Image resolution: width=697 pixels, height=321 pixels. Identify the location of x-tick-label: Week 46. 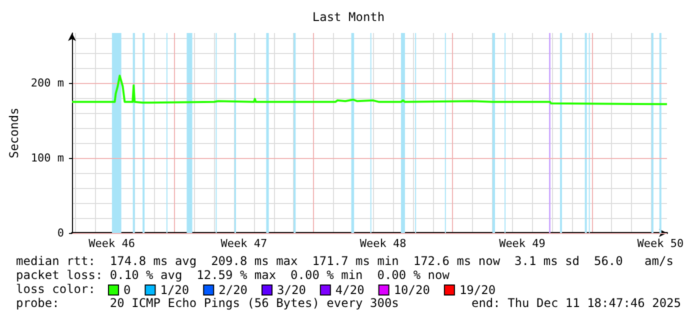
(111, 243).